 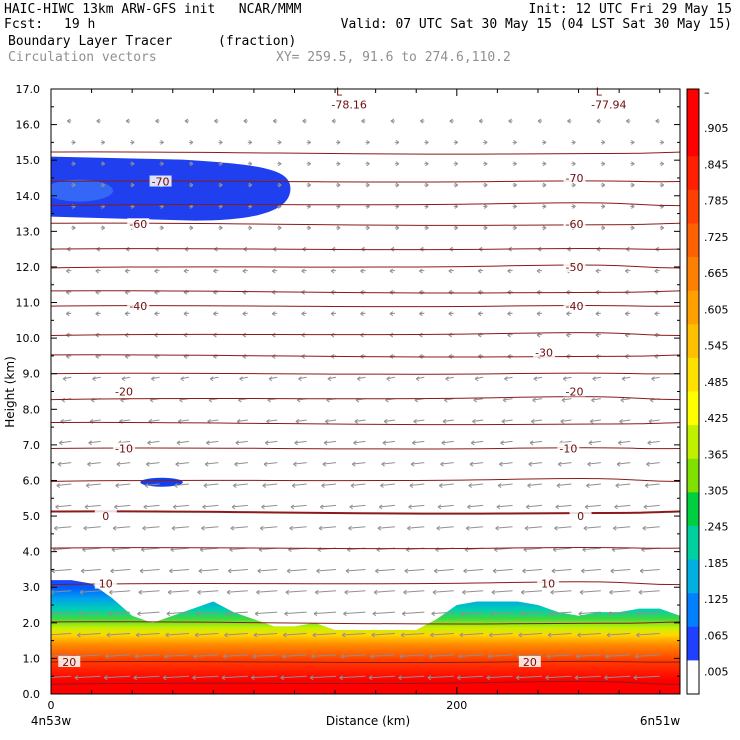 What do you see at coordinates (10, 391) in the screenshot?
I see `y-axis-label: Height (km)` at bounding box center [10, 391].